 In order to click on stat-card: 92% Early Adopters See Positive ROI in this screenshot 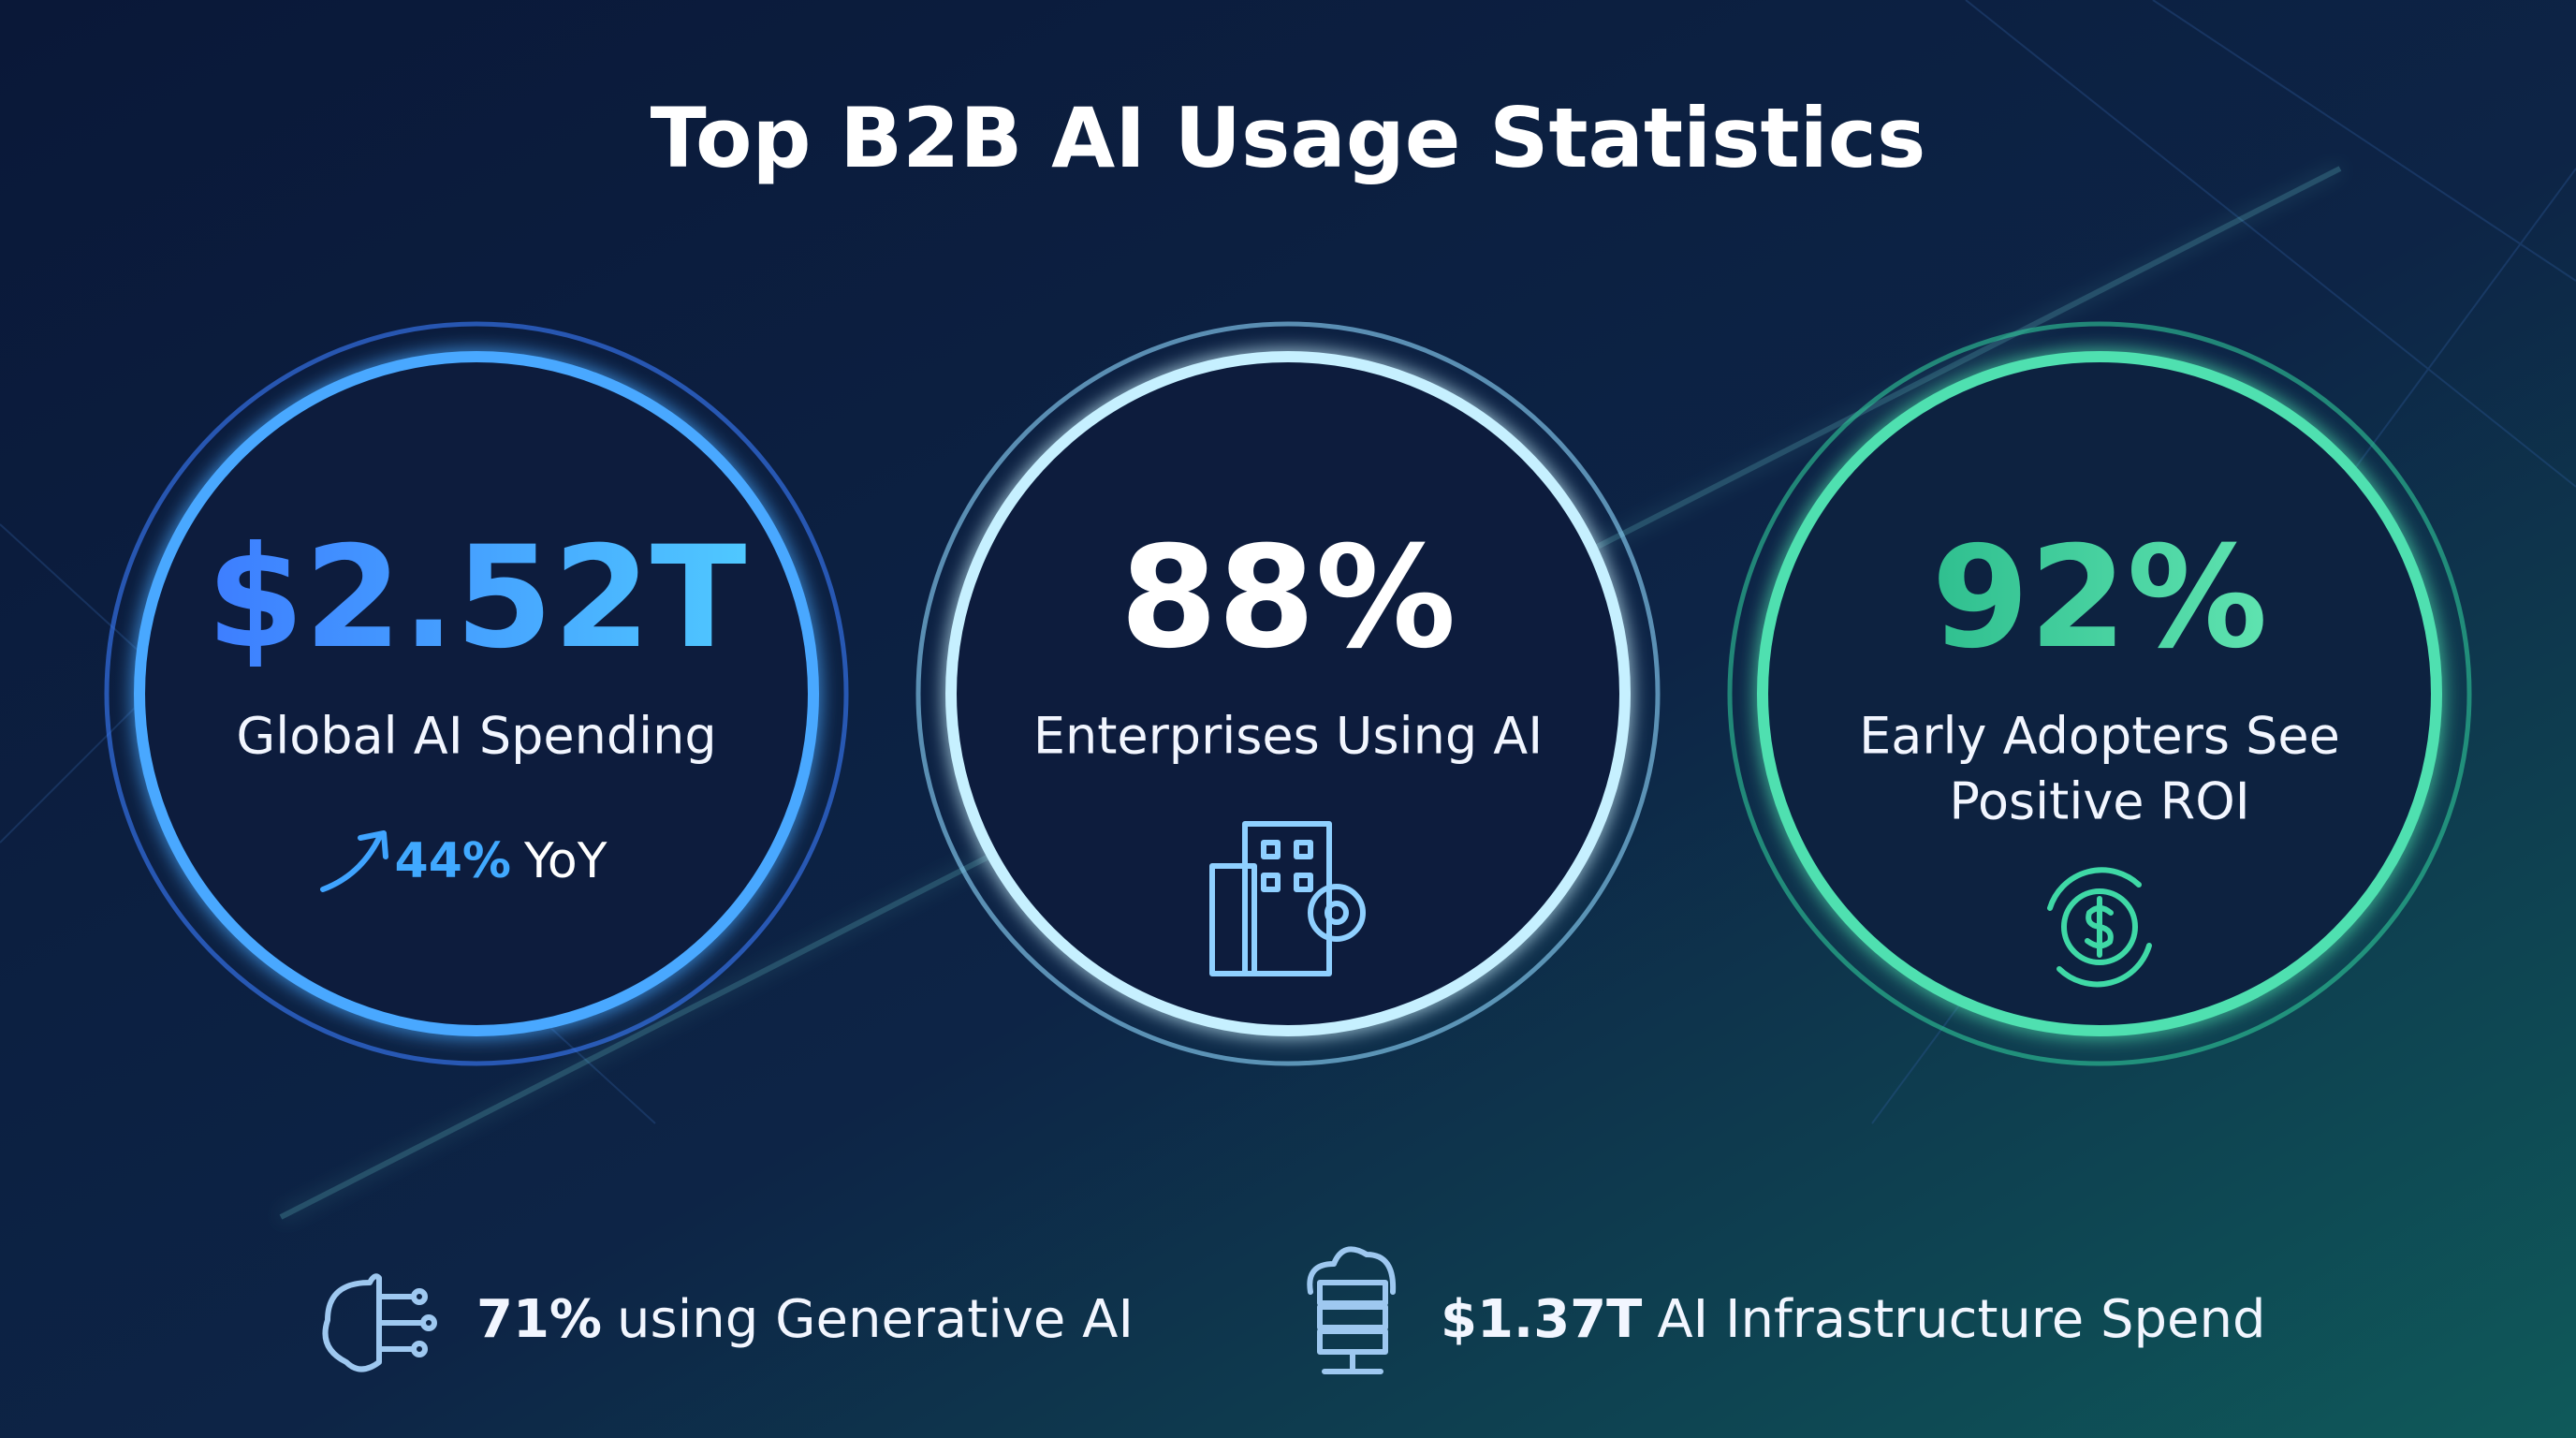, I will do `click(2099, 693)`.